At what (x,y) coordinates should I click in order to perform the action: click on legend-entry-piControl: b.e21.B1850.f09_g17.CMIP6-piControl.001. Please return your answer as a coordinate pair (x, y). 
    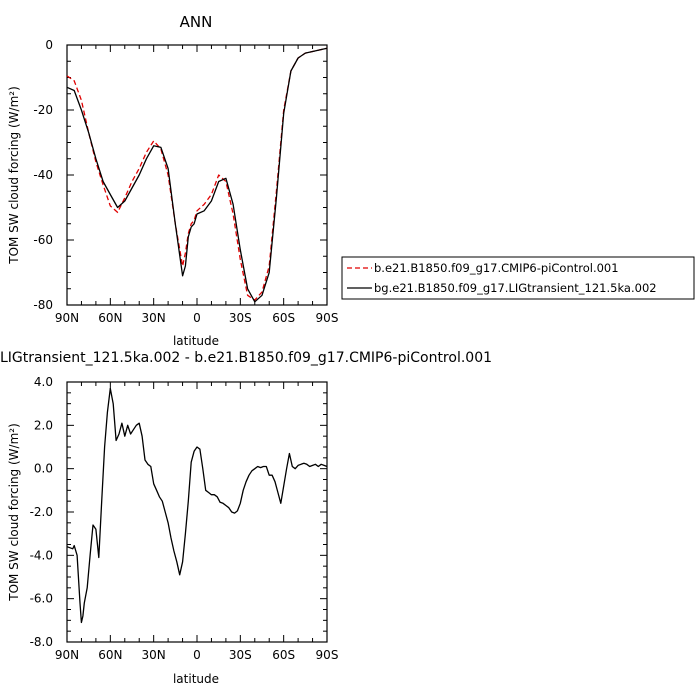
    Looking at the image, I should click on (496, 268).